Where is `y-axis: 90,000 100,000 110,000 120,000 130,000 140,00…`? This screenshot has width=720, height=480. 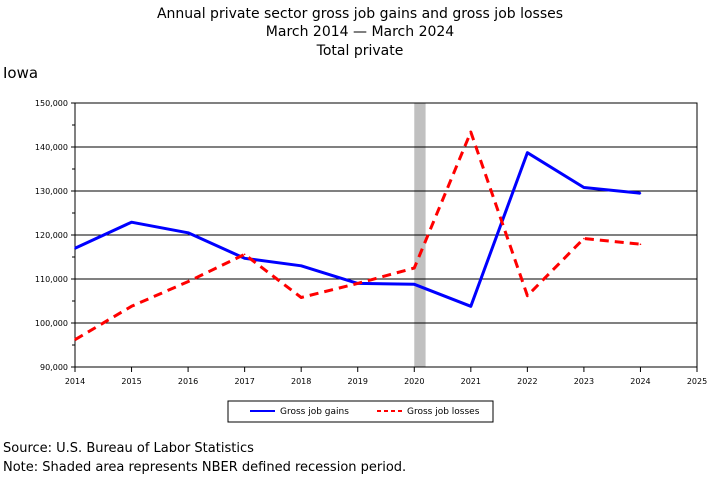 y-axis: 90,000 100,000 110,000 120,000 130,000 140,00… is located at coordinates (55, 235).